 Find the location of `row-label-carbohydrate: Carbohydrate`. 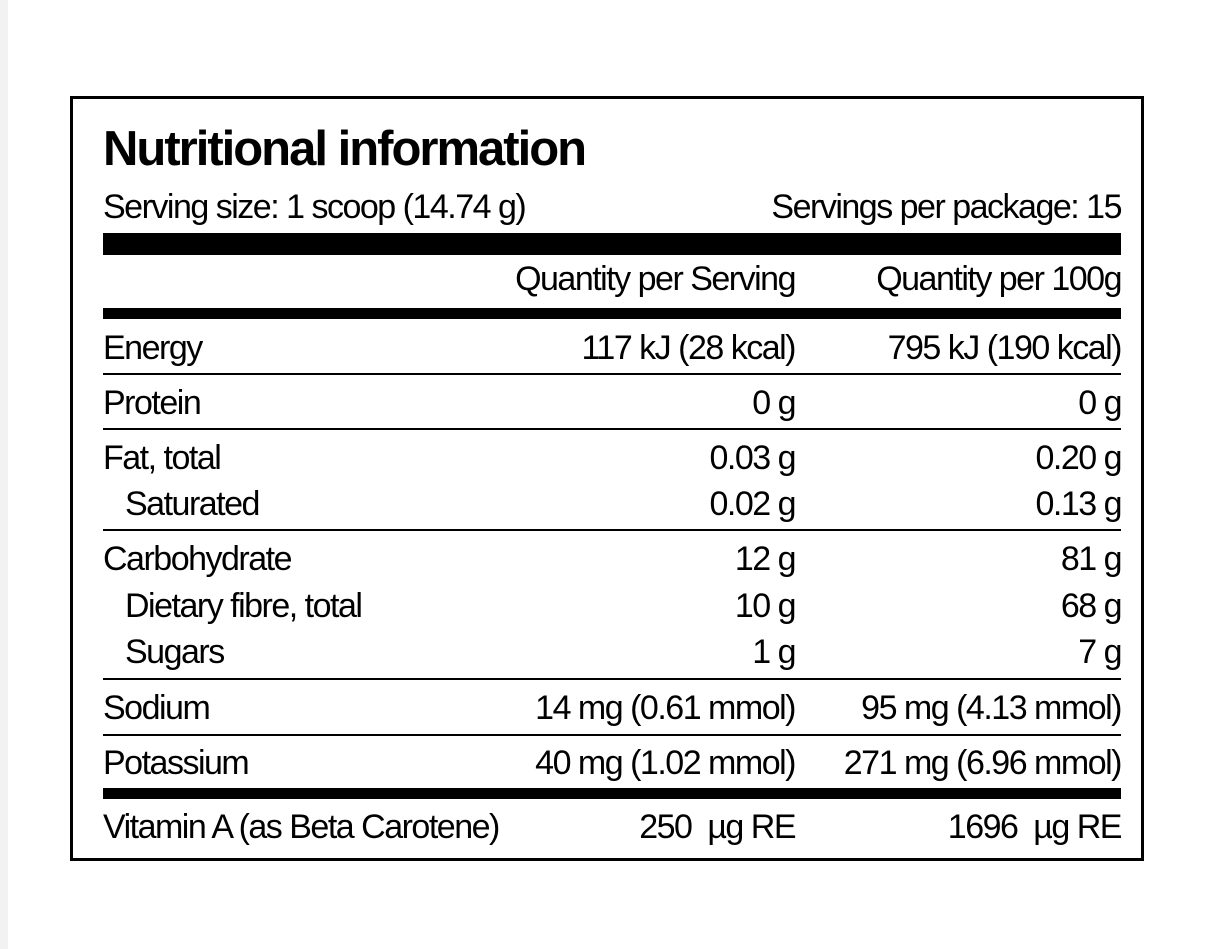

row-label-carbohydrate: Carbohydrate is located at coordinates (198, 559).